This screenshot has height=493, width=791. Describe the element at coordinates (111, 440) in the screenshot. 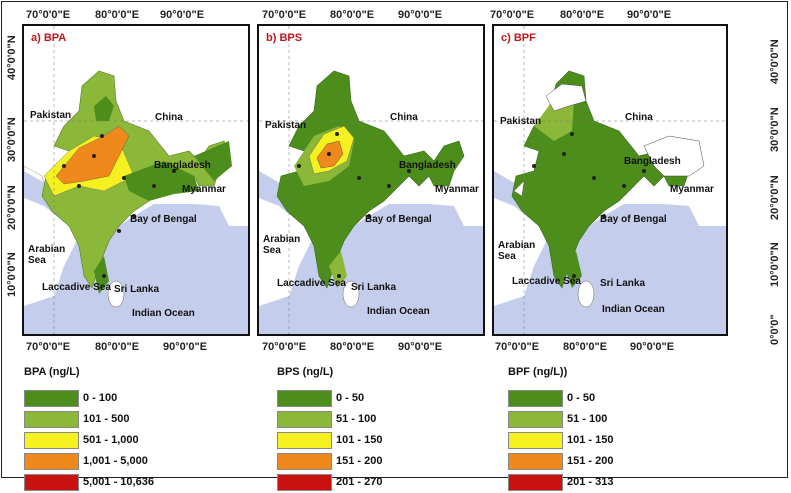

I see `legend-label: 501 - 1,000` at that location.